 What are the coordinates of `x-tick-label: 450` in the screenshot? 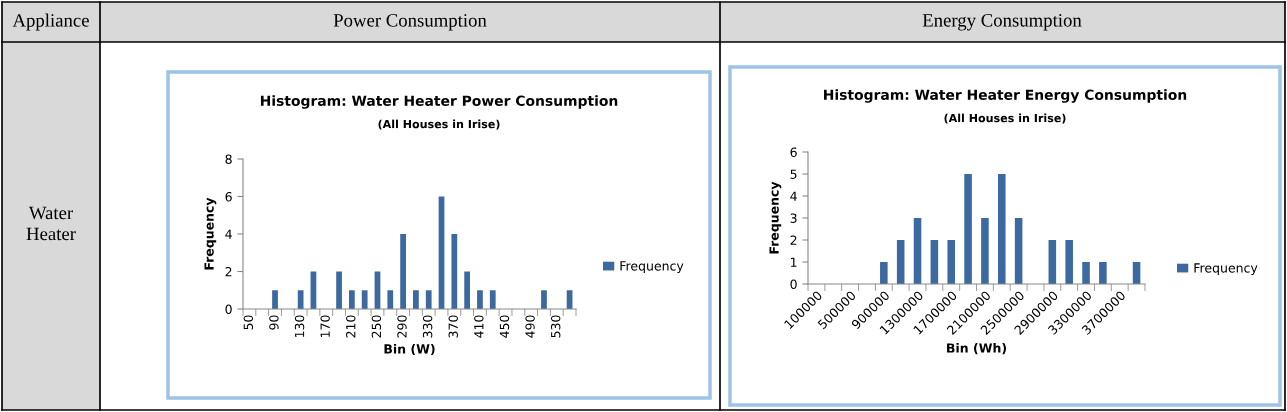 It's located at (504, 326).